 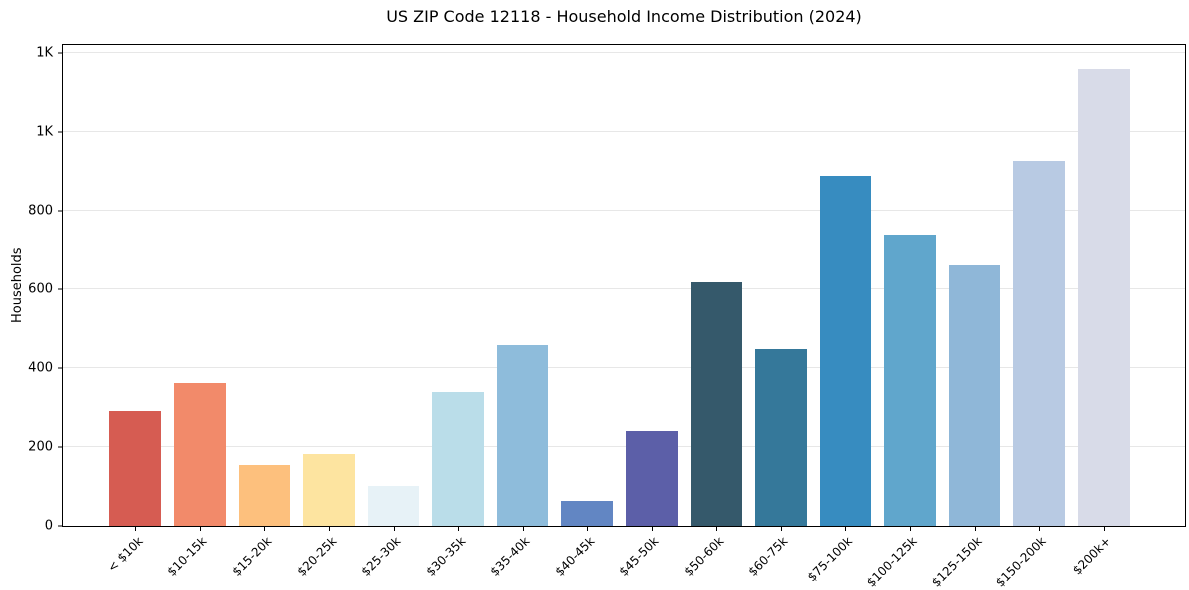 What do you see at coordinates (781, 437) in the screenshot?
I see `bar-$60-75k` at bounding box center [781, 437].